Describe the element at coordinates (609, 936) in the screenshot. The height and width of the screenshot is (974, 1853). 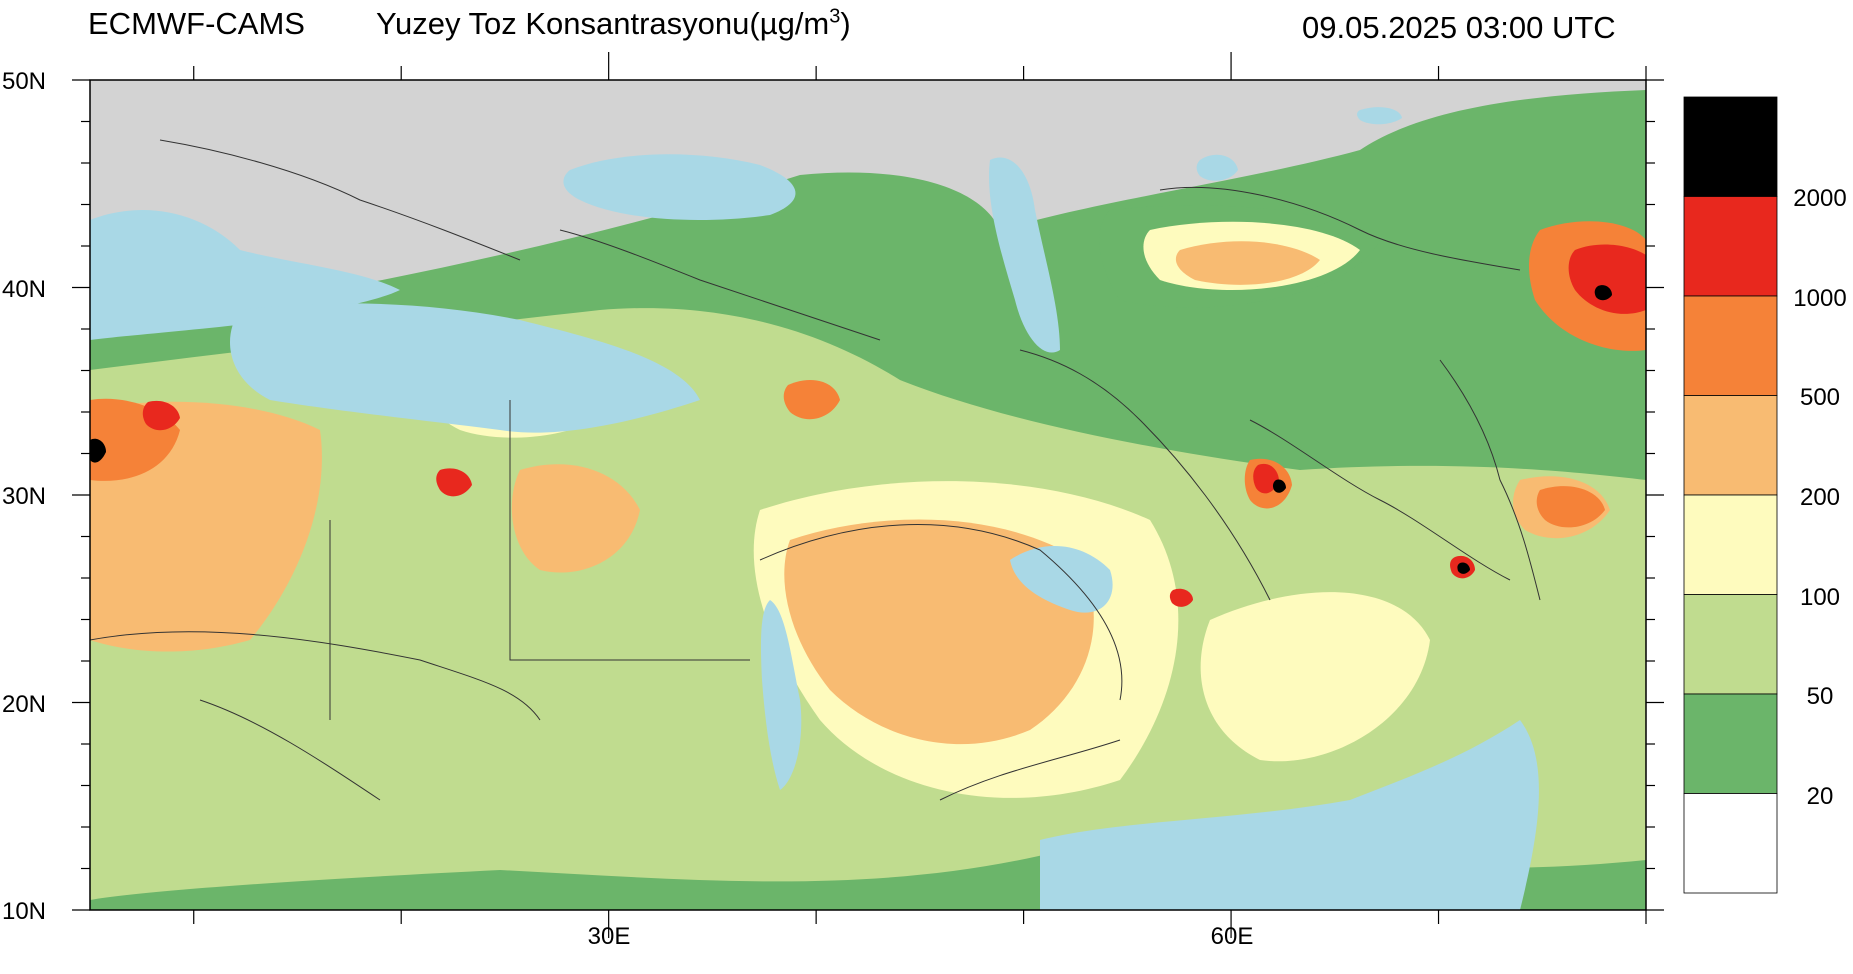
I see `lon-label-30e: 30E` at that location.